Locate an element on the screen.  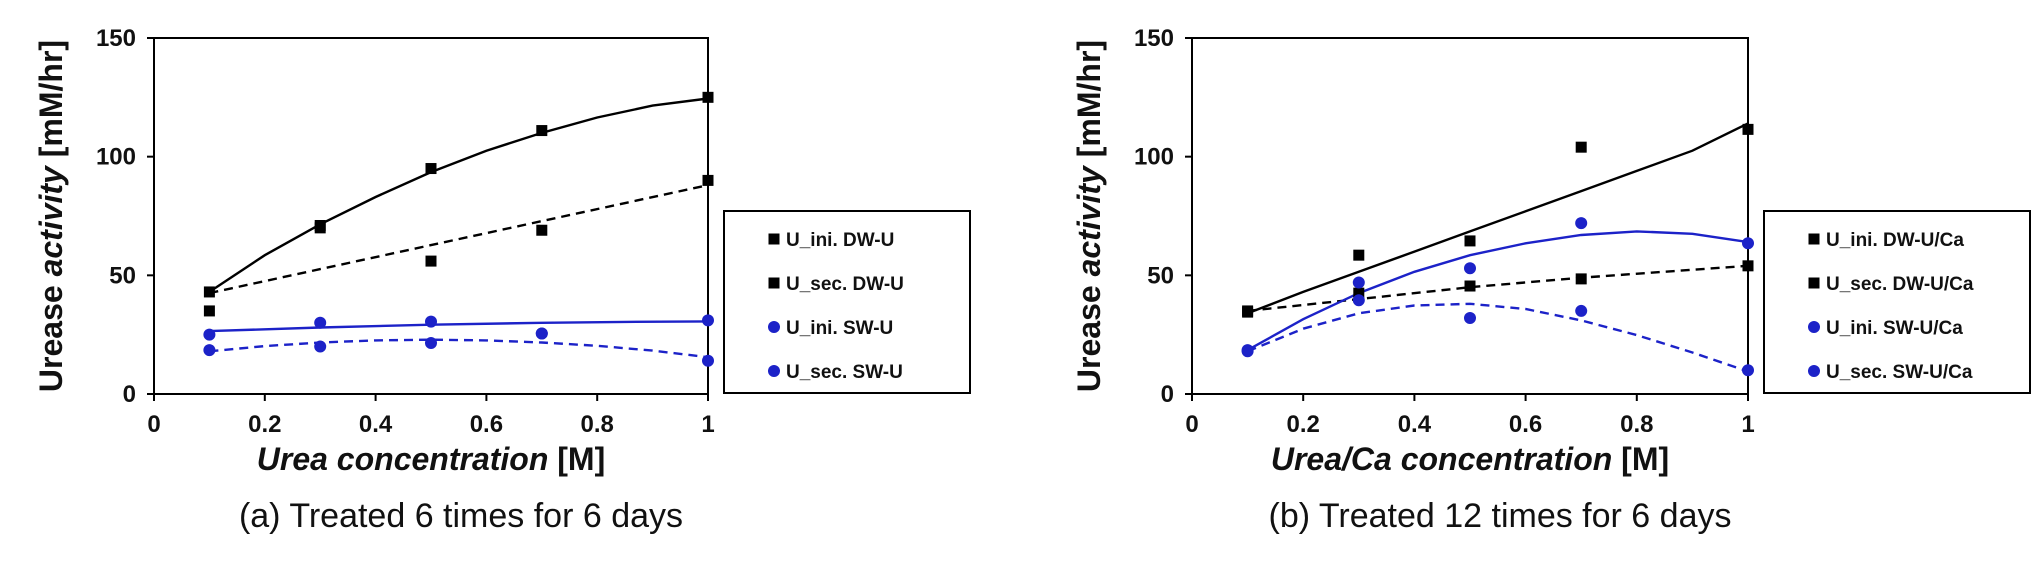
legend-label: U_sec. SW-U/Ca is located at coordinates (1899, 372).